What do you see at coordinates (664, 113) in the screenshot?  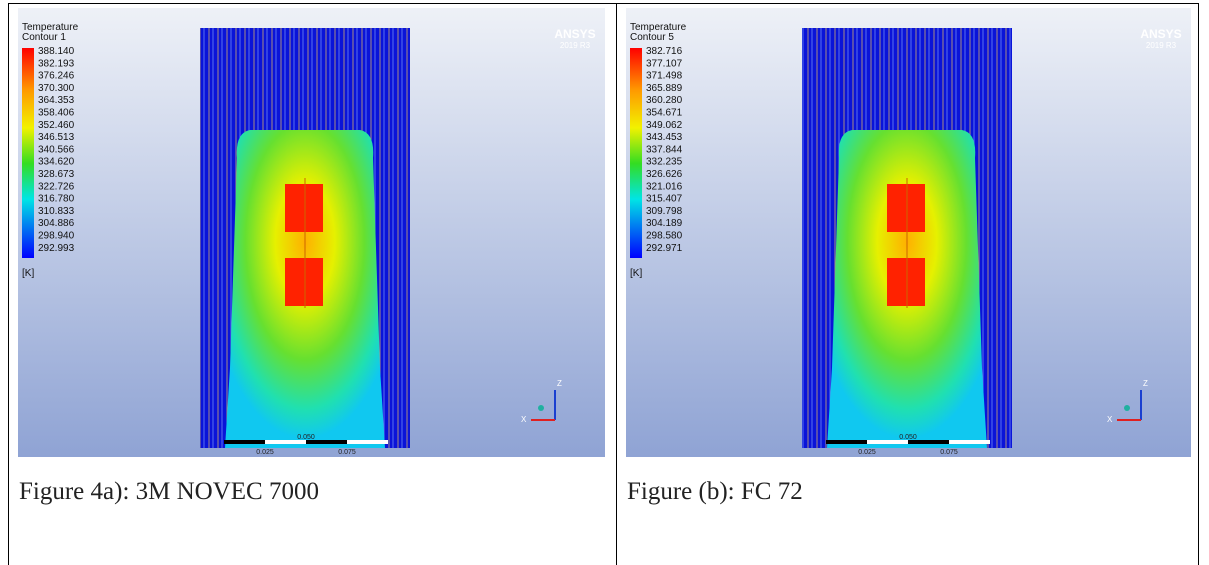 I see `legend-label: 354.671` at bounding box center [664, 113].